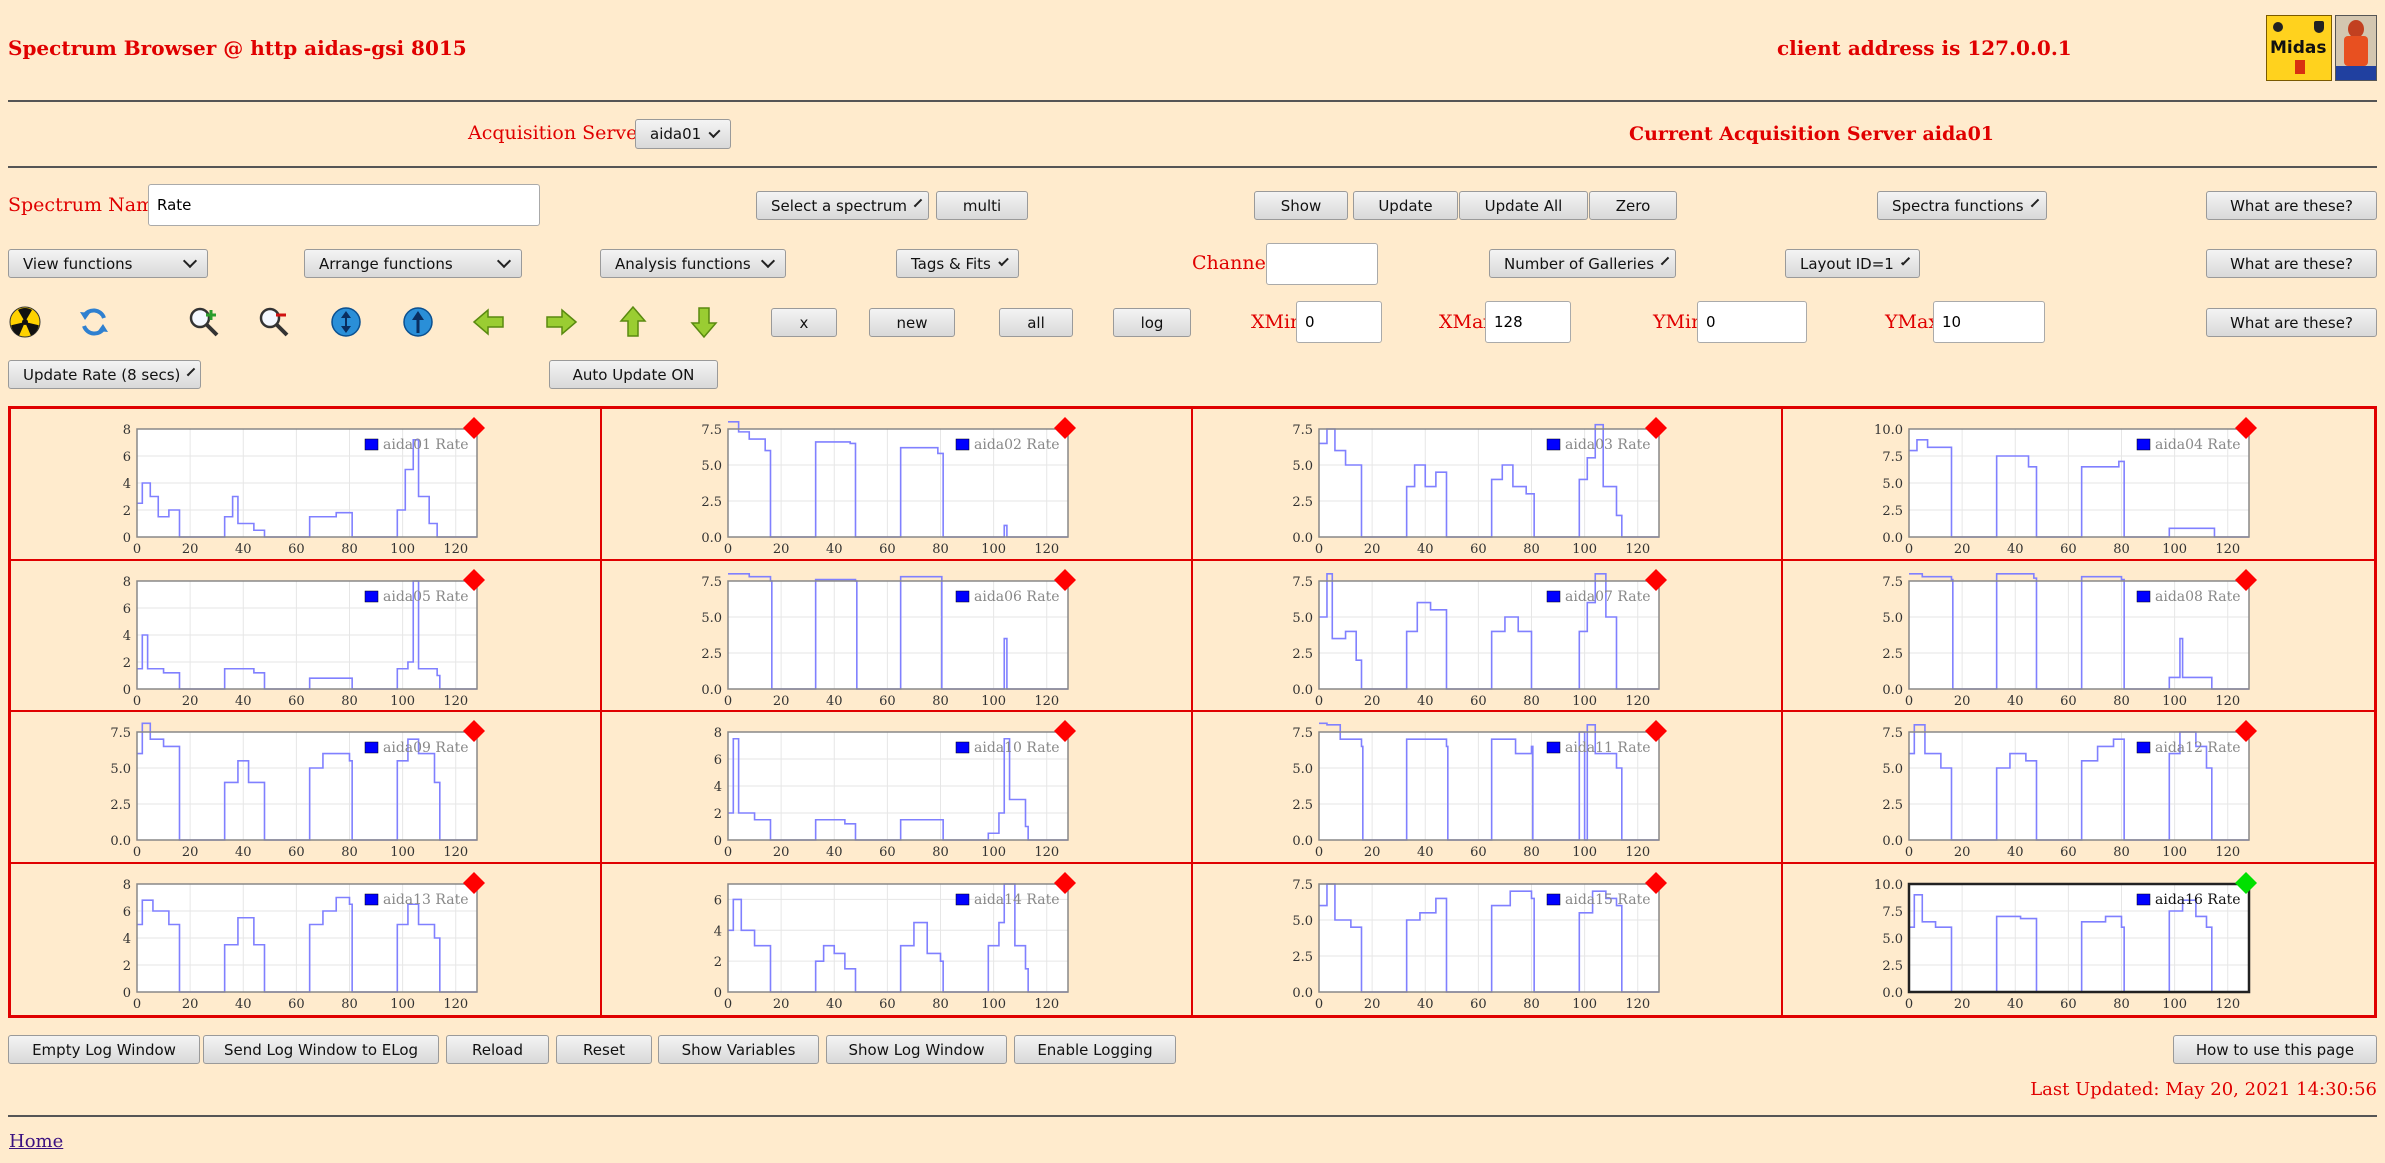 Image resolution: width=2385 pixels, height=1163 pixels. Describe the element at coordinates (1852, 263) in the screenshot. I see `layout-id-dropdown: Layout ID=1` at that location.